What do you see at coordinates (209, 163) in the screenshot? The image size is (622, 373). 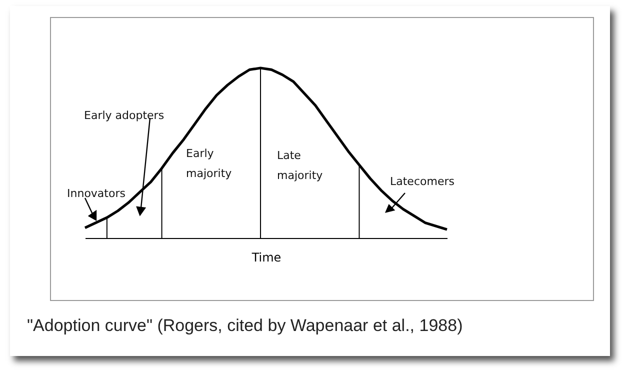 I see `annotation: Early majority` at bounding box center [209, 163].